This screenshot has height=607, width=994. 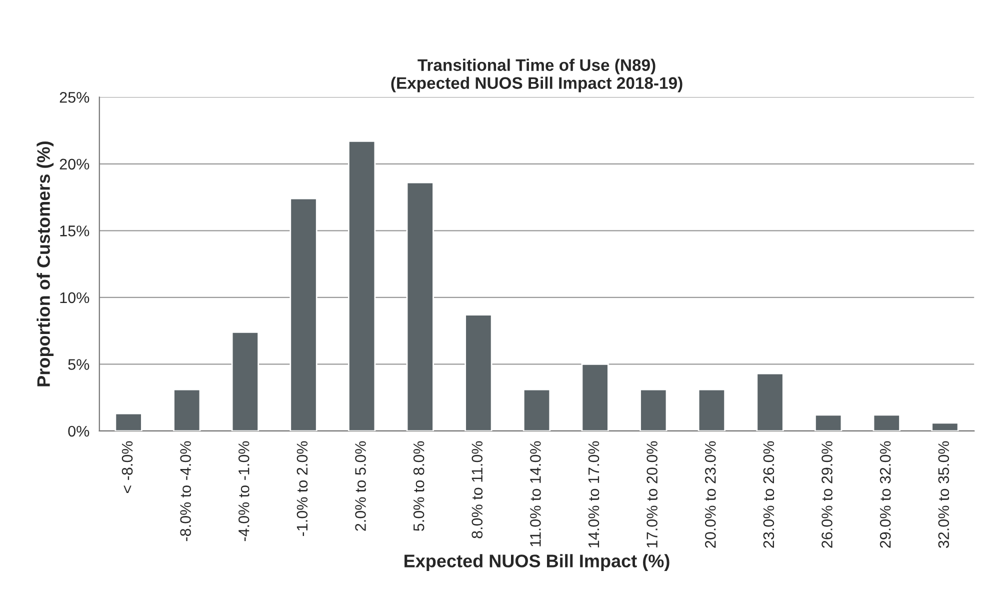 What do you see at coordinates (79, 431) in the screenshot?
I see `y-tick-label: 0%` at bounding box center [79, 431].